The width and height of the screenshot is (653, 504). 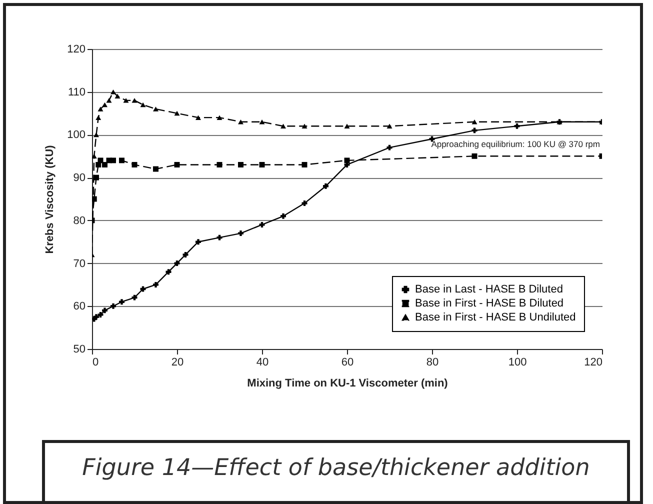 What do you see at coordinates (95, 362) in the screenshot?
I see `x-tick-label: 0` at bounding box center [95, 362].